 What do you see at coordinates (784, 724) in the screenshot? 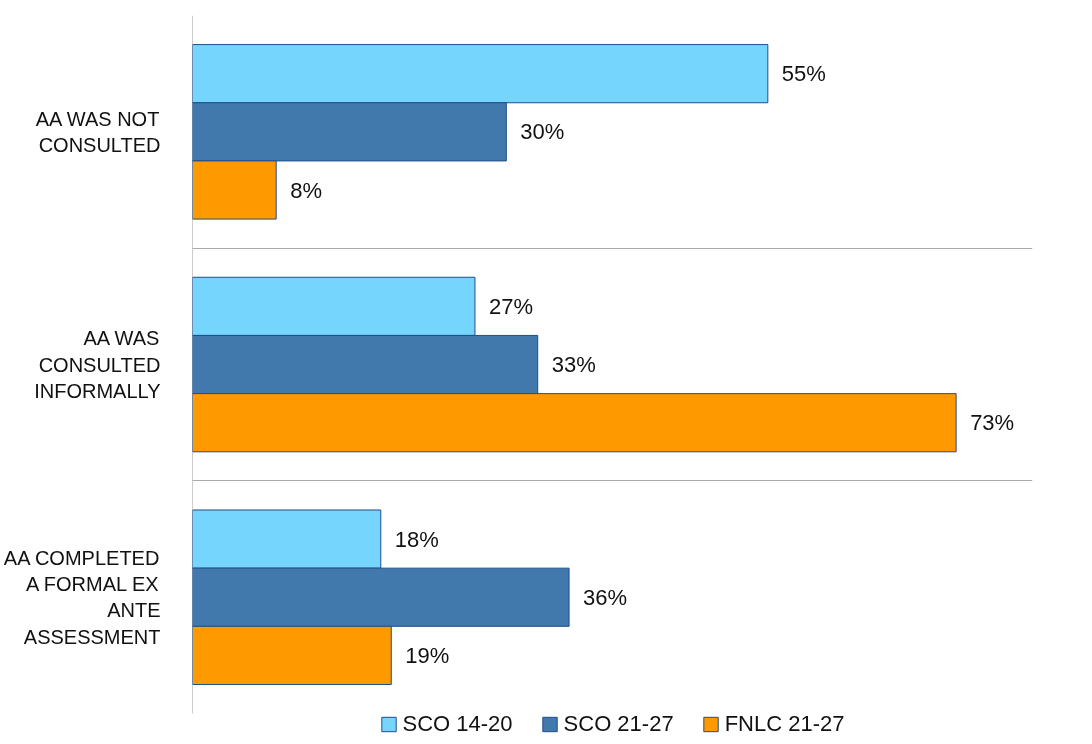
I see `legend-label: FNLC 21-27` at bounding box center [784, 724].